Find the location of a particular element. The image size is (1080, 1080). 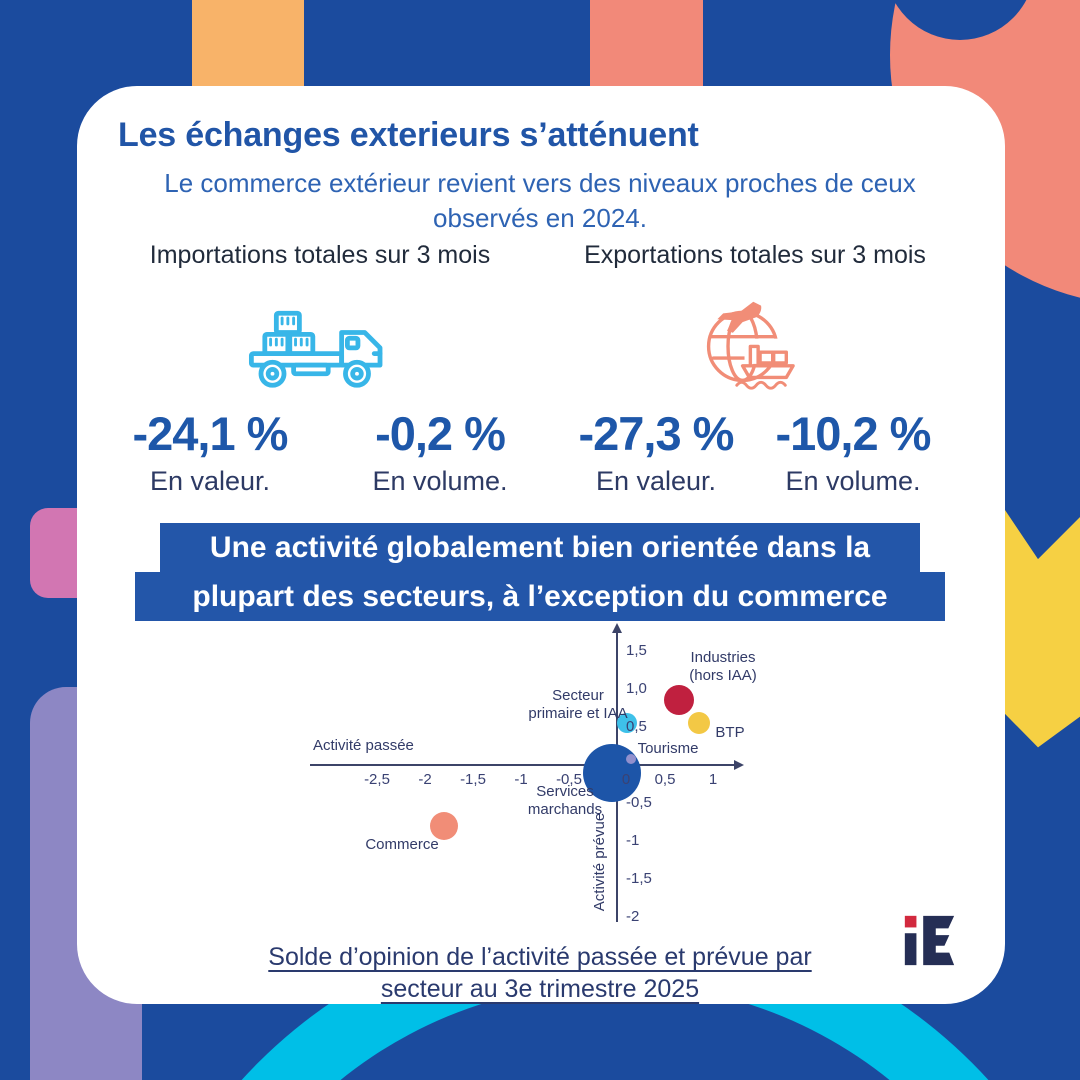

label-commerce: Commerce is located at coordinates (402, 844).